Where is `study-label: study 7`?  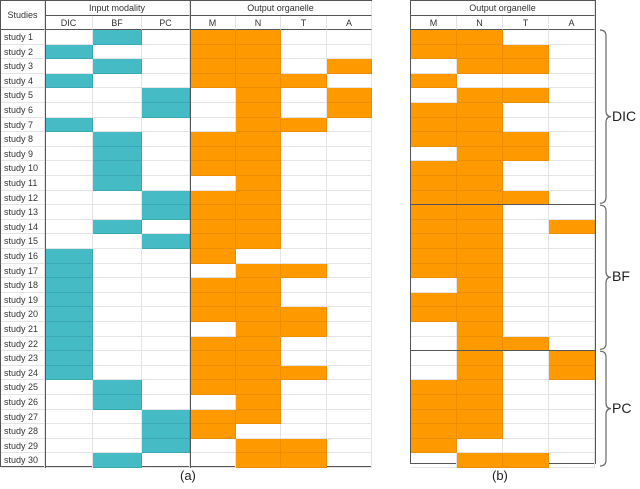
study-label: study 7 is located at coordinates (23, 125).